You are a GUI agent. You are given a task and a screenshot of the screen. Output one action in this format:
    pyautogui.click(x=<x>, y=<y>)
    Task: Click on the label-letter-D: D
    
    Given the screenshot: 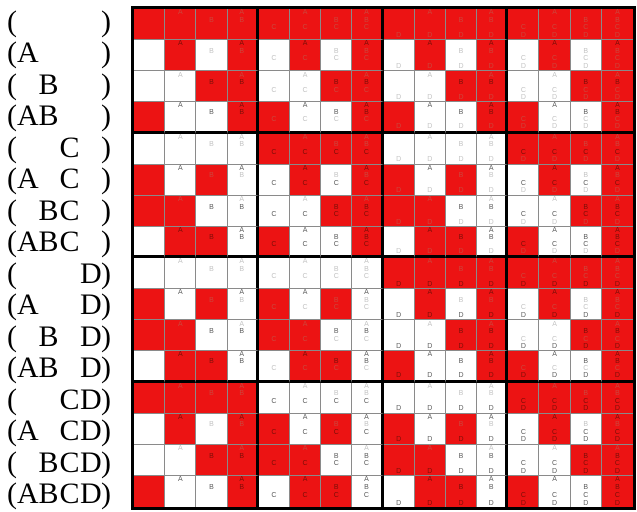 What is the action you would take?
    pyautogui.click(x=91, y=462)
    